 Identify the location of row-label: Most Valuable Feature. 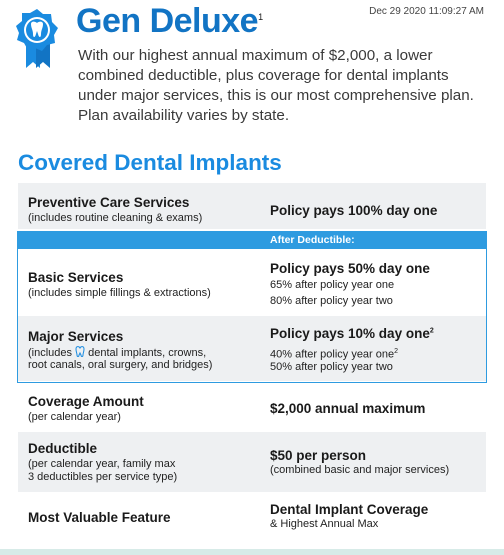
(99, 517).